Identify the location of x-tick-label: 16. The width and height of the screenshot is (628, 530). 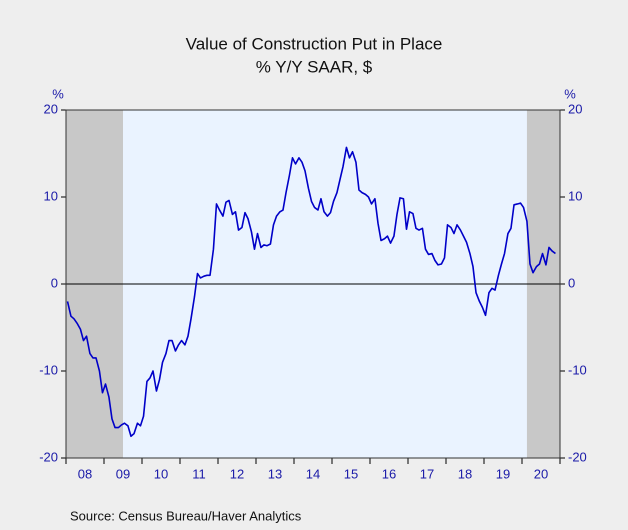
(389, 473).